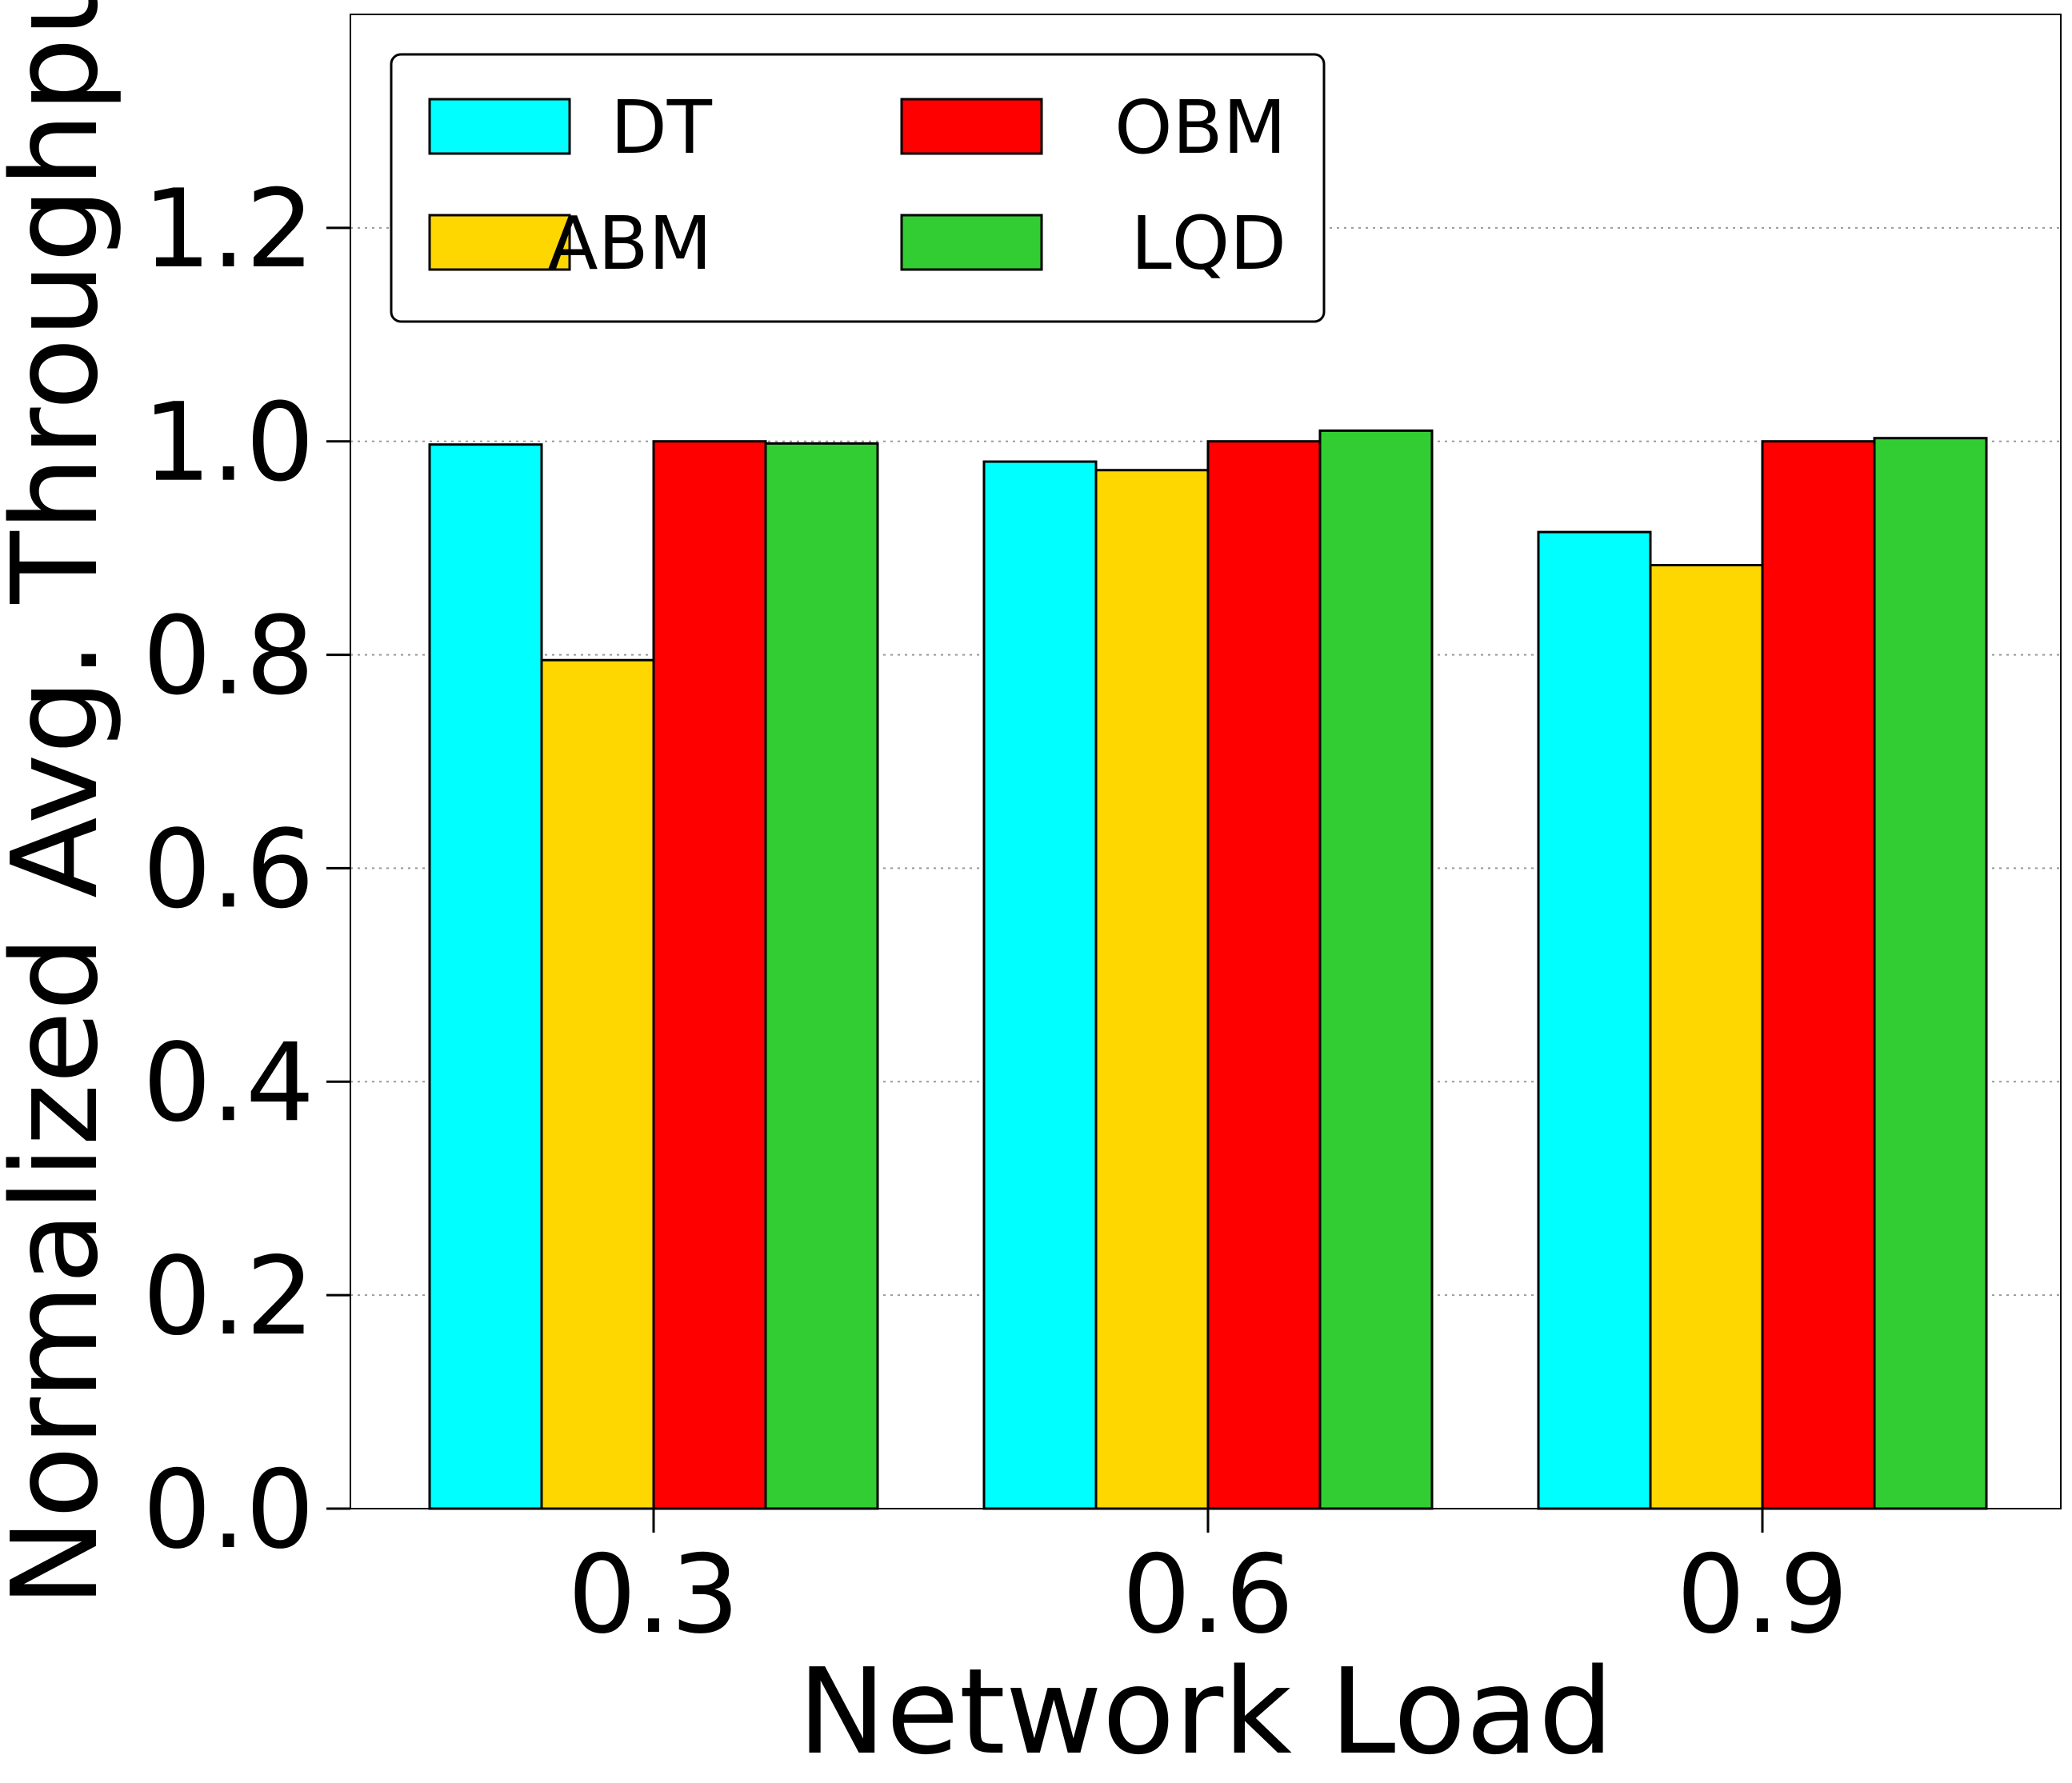  Describe the element at coordinates (228, 869) in the screenshot. I see `y-tick-label: 0.6` at that location.